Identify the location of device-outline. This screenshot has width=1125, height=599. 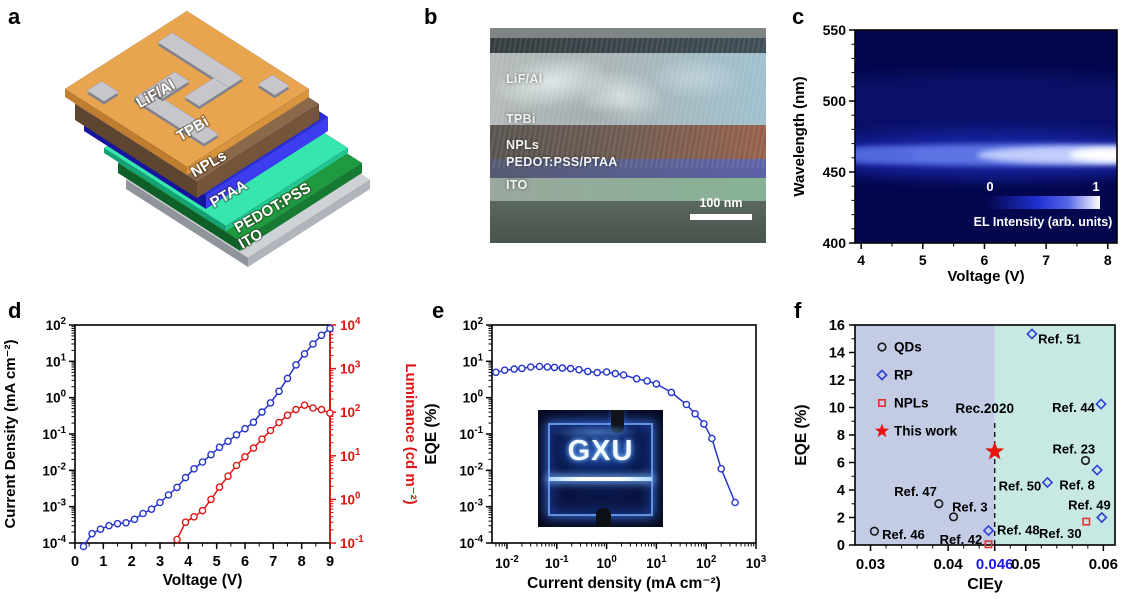
(600, 469).